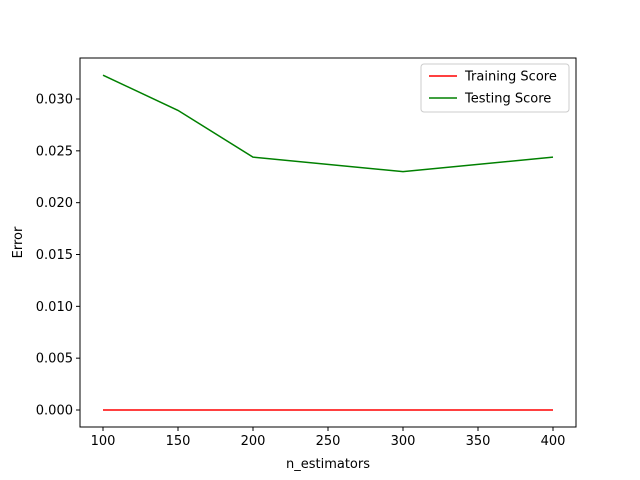  Describe the element at coordinates (103, 441) in the screenshot. I see `x-tick-label: 100` at that location.